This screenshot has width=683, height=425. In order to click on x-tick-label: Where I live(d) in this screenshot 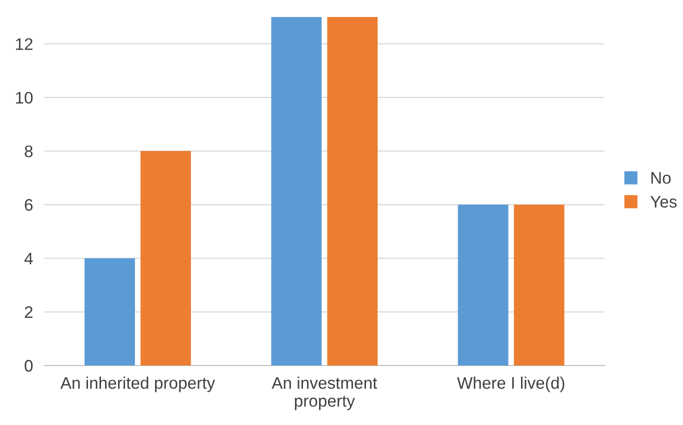, I will do `click(510, 384)`.